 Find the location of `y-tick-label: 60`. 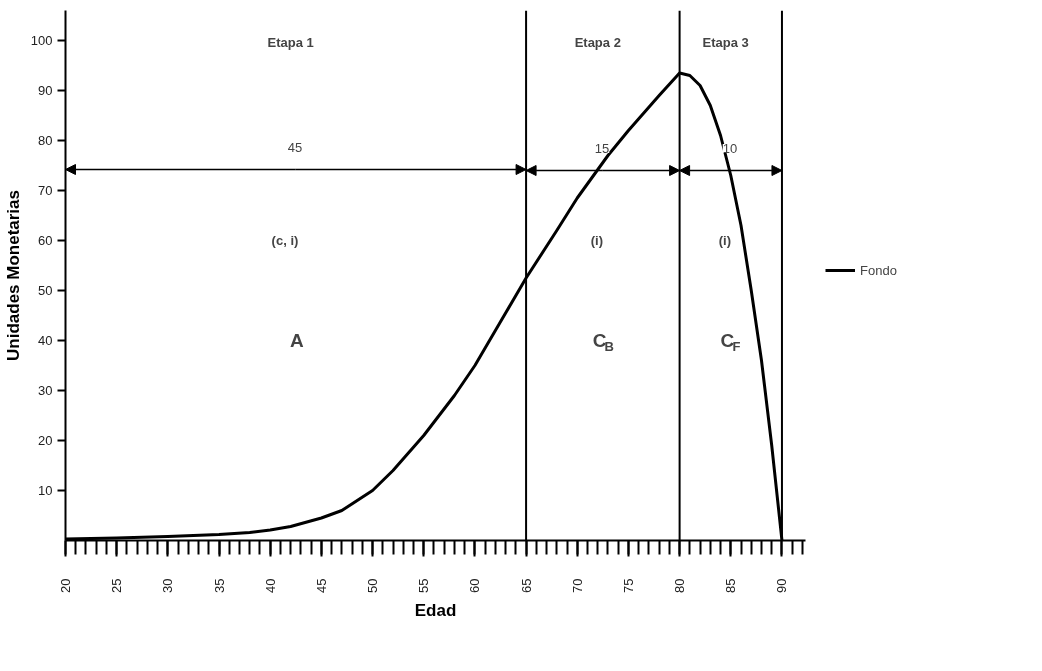

y-tick-label: 60 is located at coordinates (45, 240).